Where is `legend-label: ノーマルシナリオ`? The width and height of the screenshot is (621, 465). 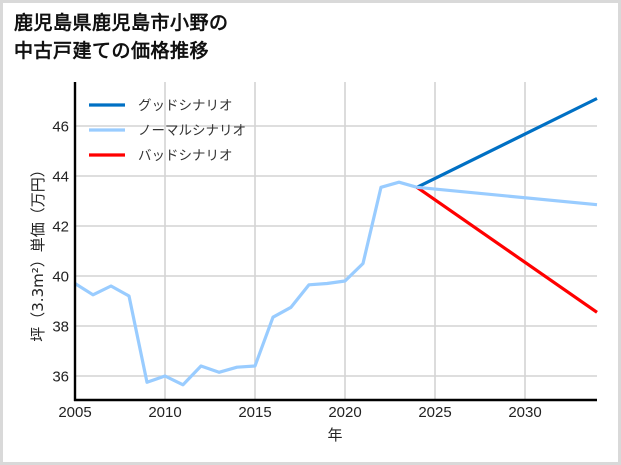
legend-label: ノーマルシナリオ is located at coordinates (192, 131).